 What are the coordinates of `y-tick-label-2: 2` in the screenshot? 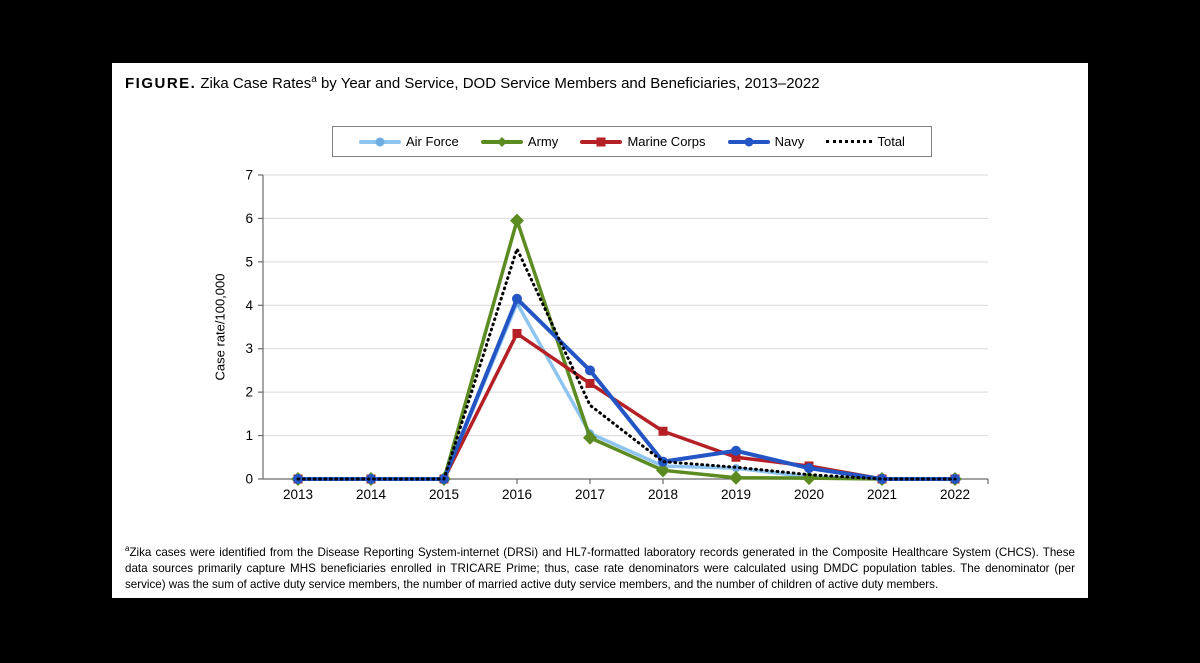 It's located at (249, 392).